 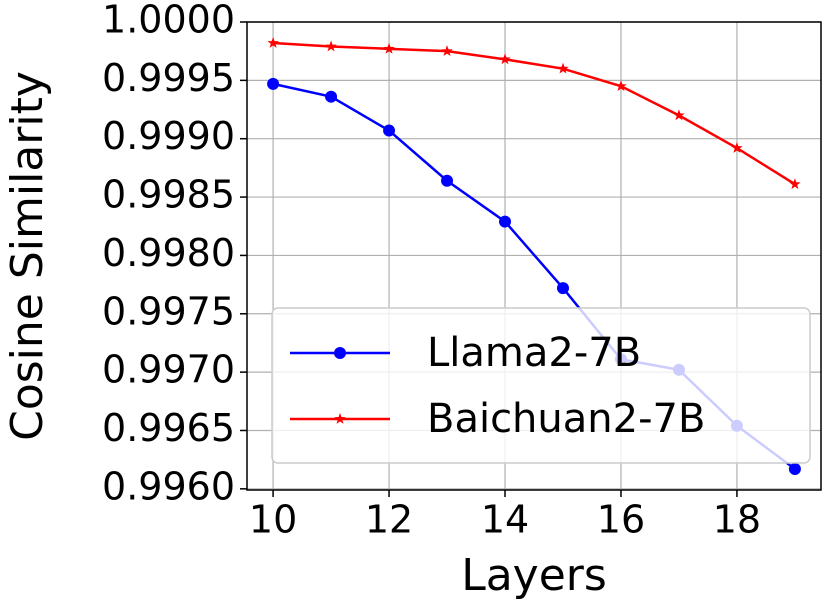 I want to click on x-tick-label: 14, so click(x=505, y=520).